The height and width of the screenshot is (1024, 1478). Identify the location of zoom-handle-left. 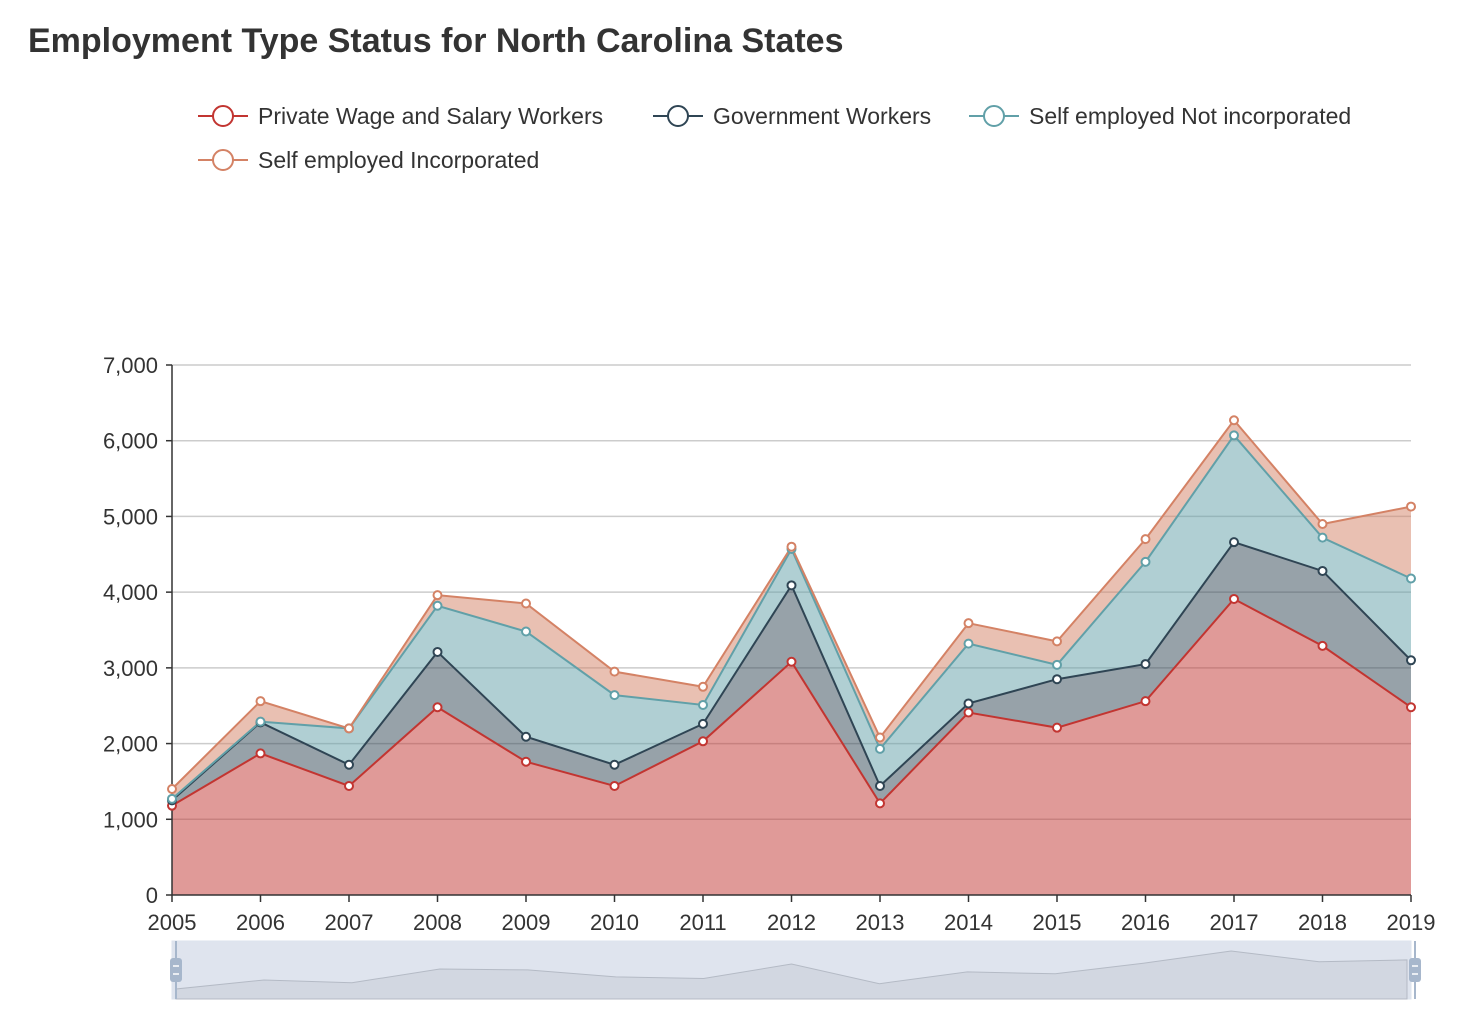
(176, 970).